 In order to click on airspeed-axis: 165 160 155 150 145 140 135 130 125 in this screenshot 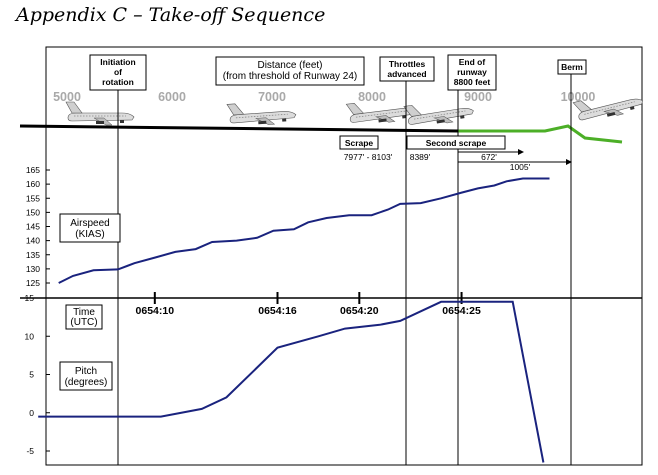, I will do `click(38, 226)`.